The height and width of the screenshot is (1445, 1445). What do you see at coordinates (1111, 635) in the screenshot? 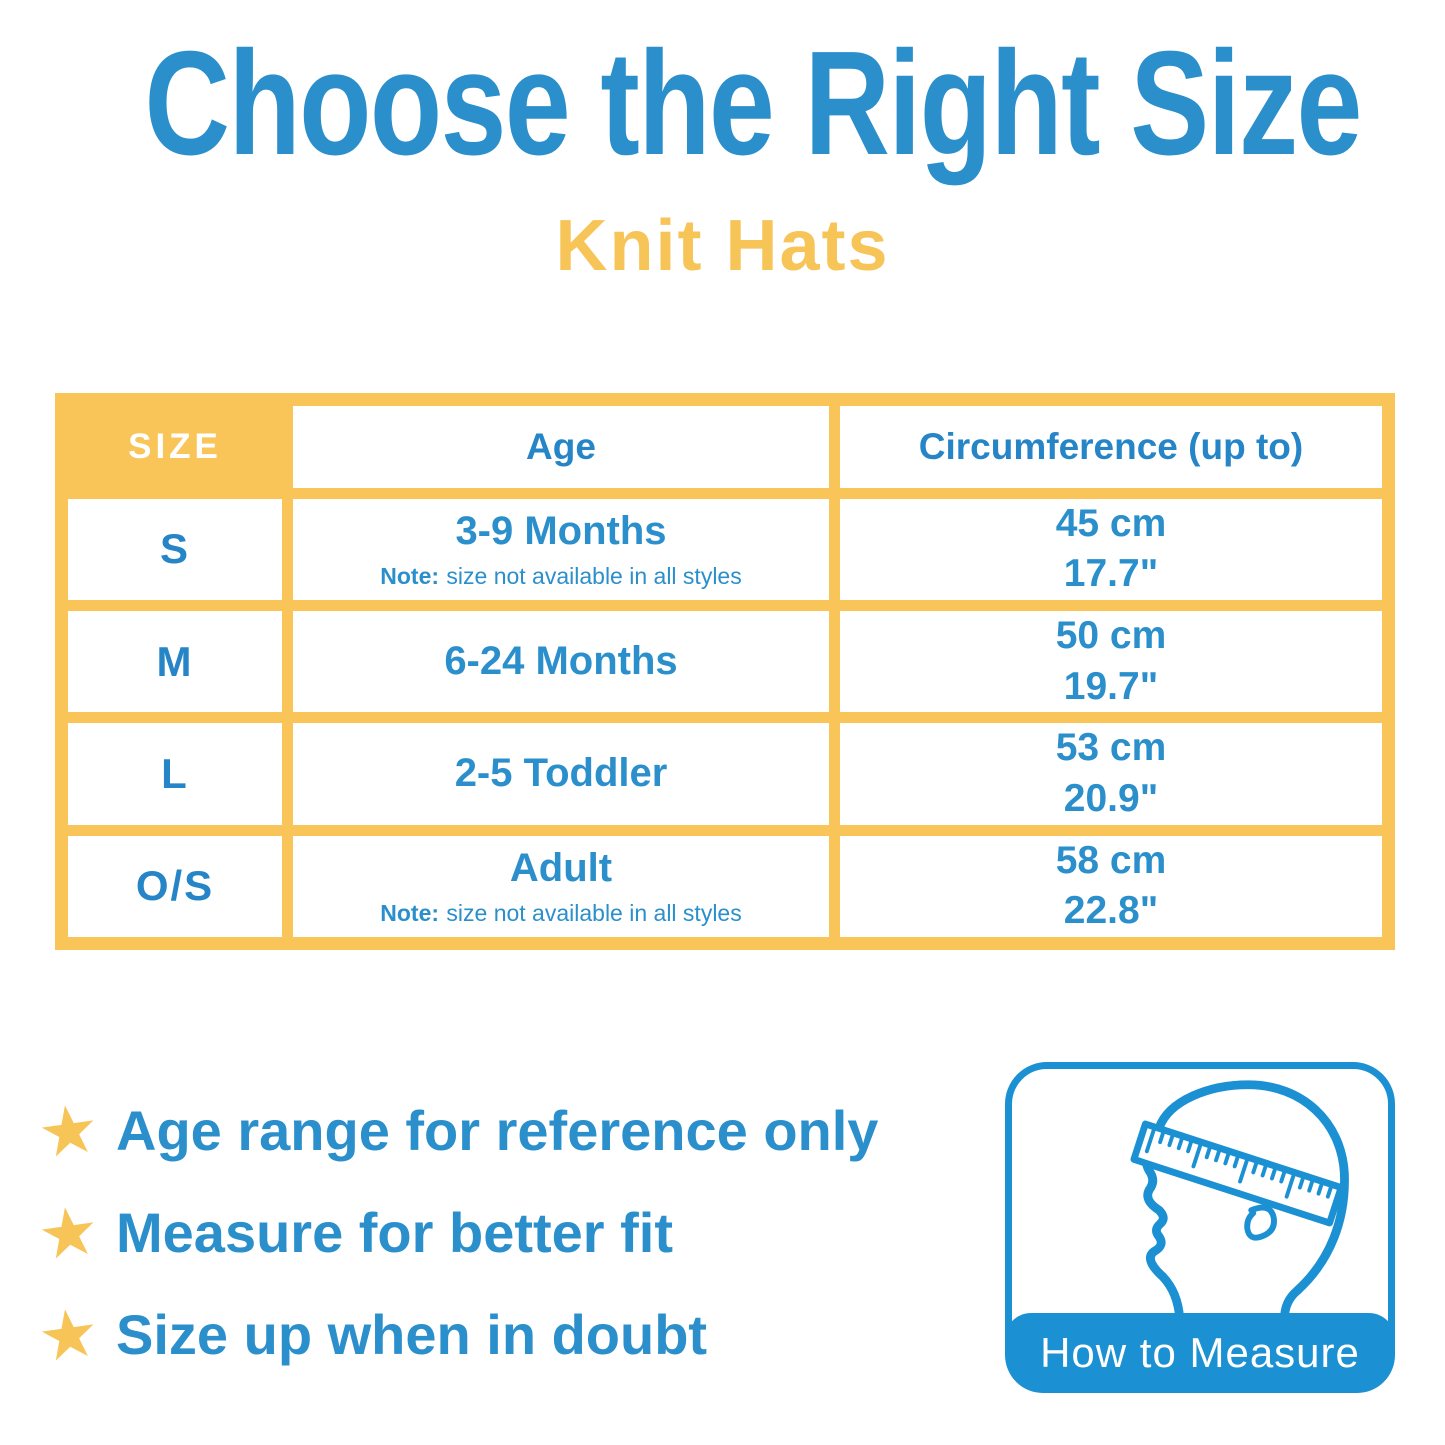
I see `circumference-cm: 50 cm` at bounding box center [1111, 635].